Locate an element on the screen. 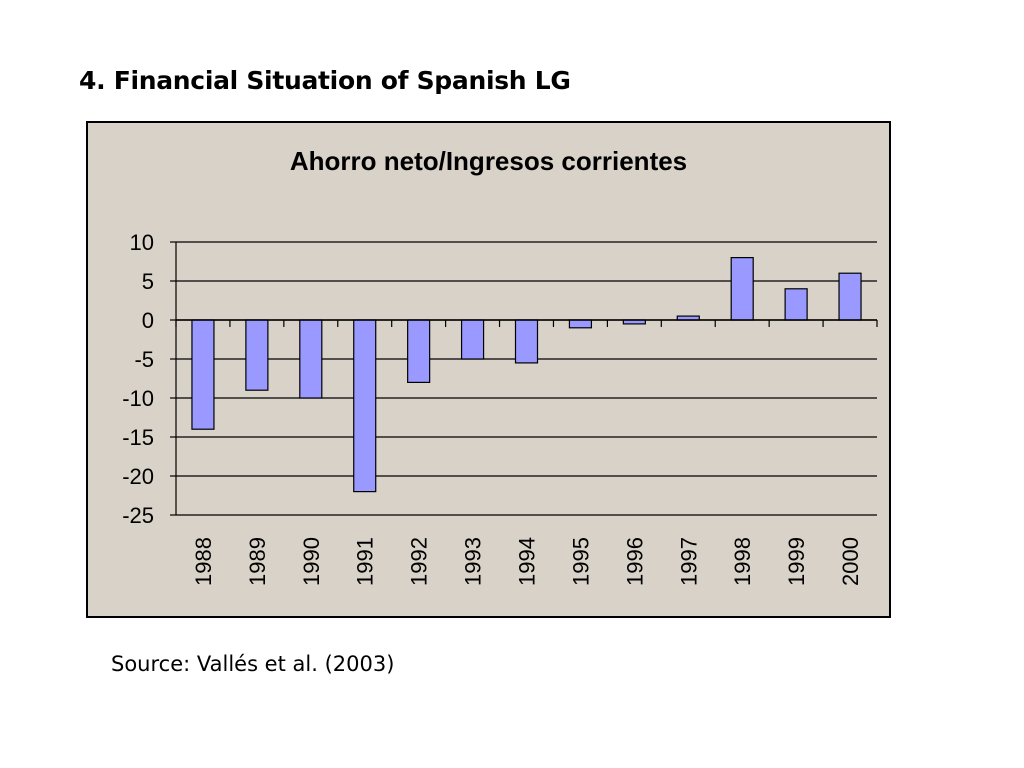  x-tick-label: 1999 is located at coordinates (796, 561).